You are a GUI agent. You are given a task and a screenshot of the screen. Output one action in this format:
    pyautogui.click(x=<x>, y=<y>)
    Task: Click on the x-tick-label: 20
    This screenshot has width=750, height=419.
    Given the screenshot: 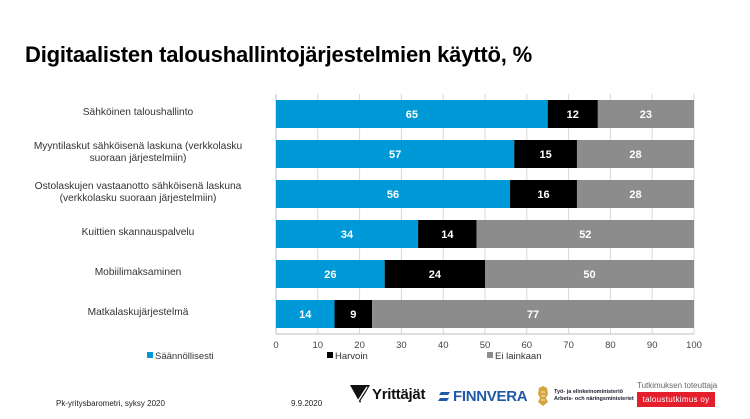 What is the action you would take?
    pyautogui.click(x=359, y=345)
    